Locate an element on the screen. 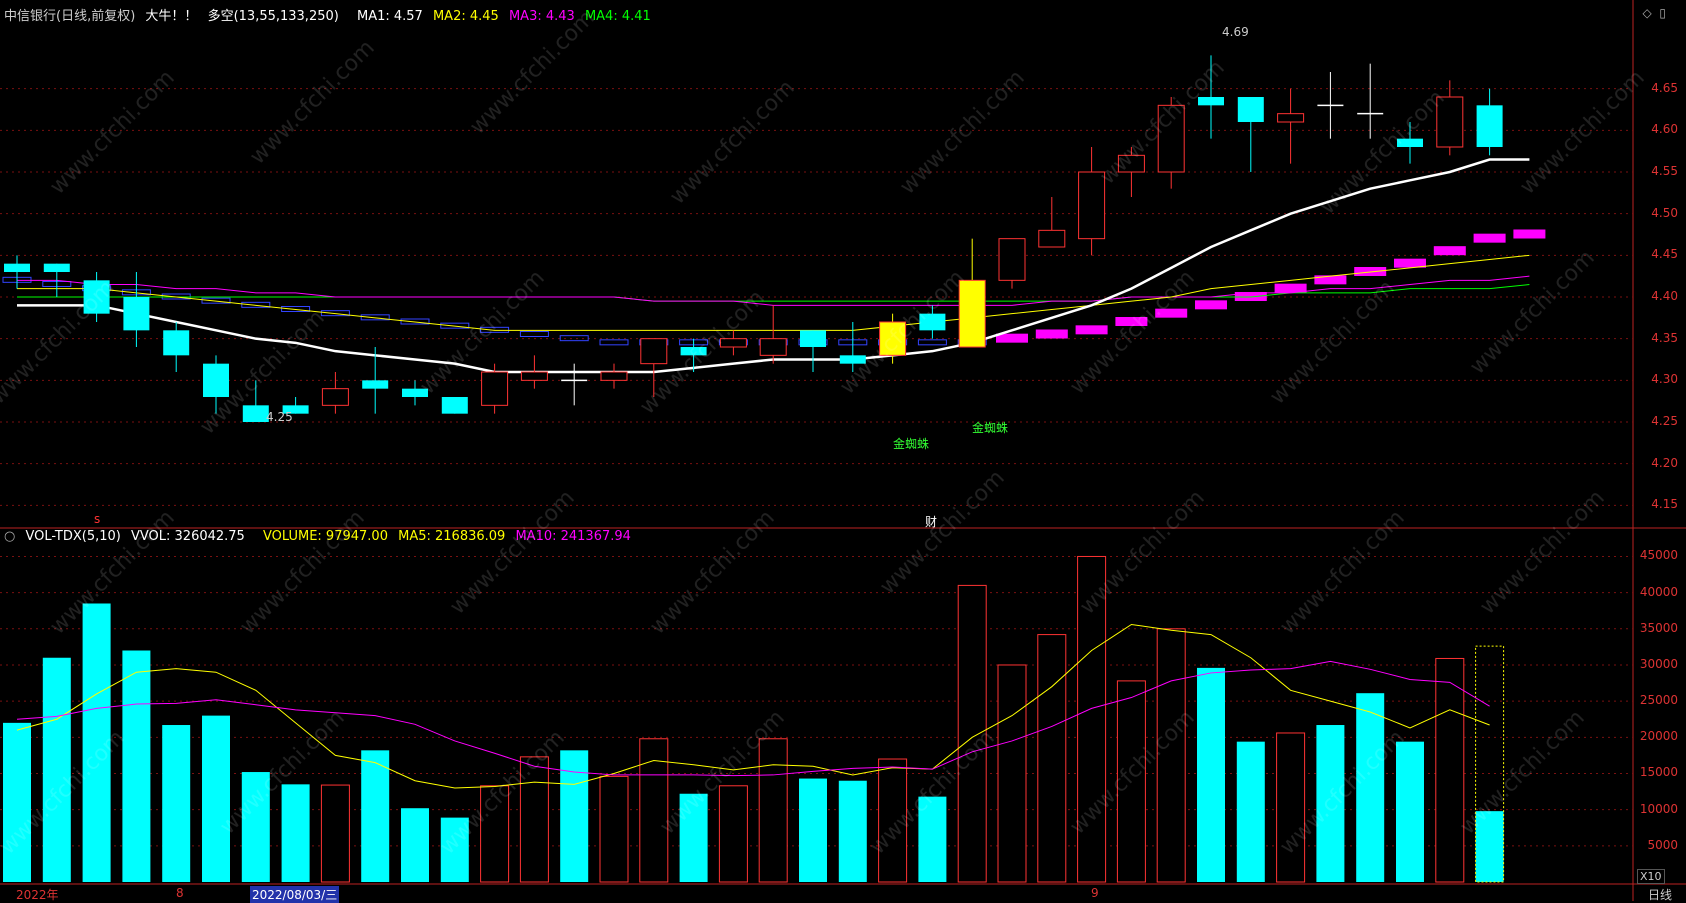  x-month-8: 8 is located at coordinates (180, 893).